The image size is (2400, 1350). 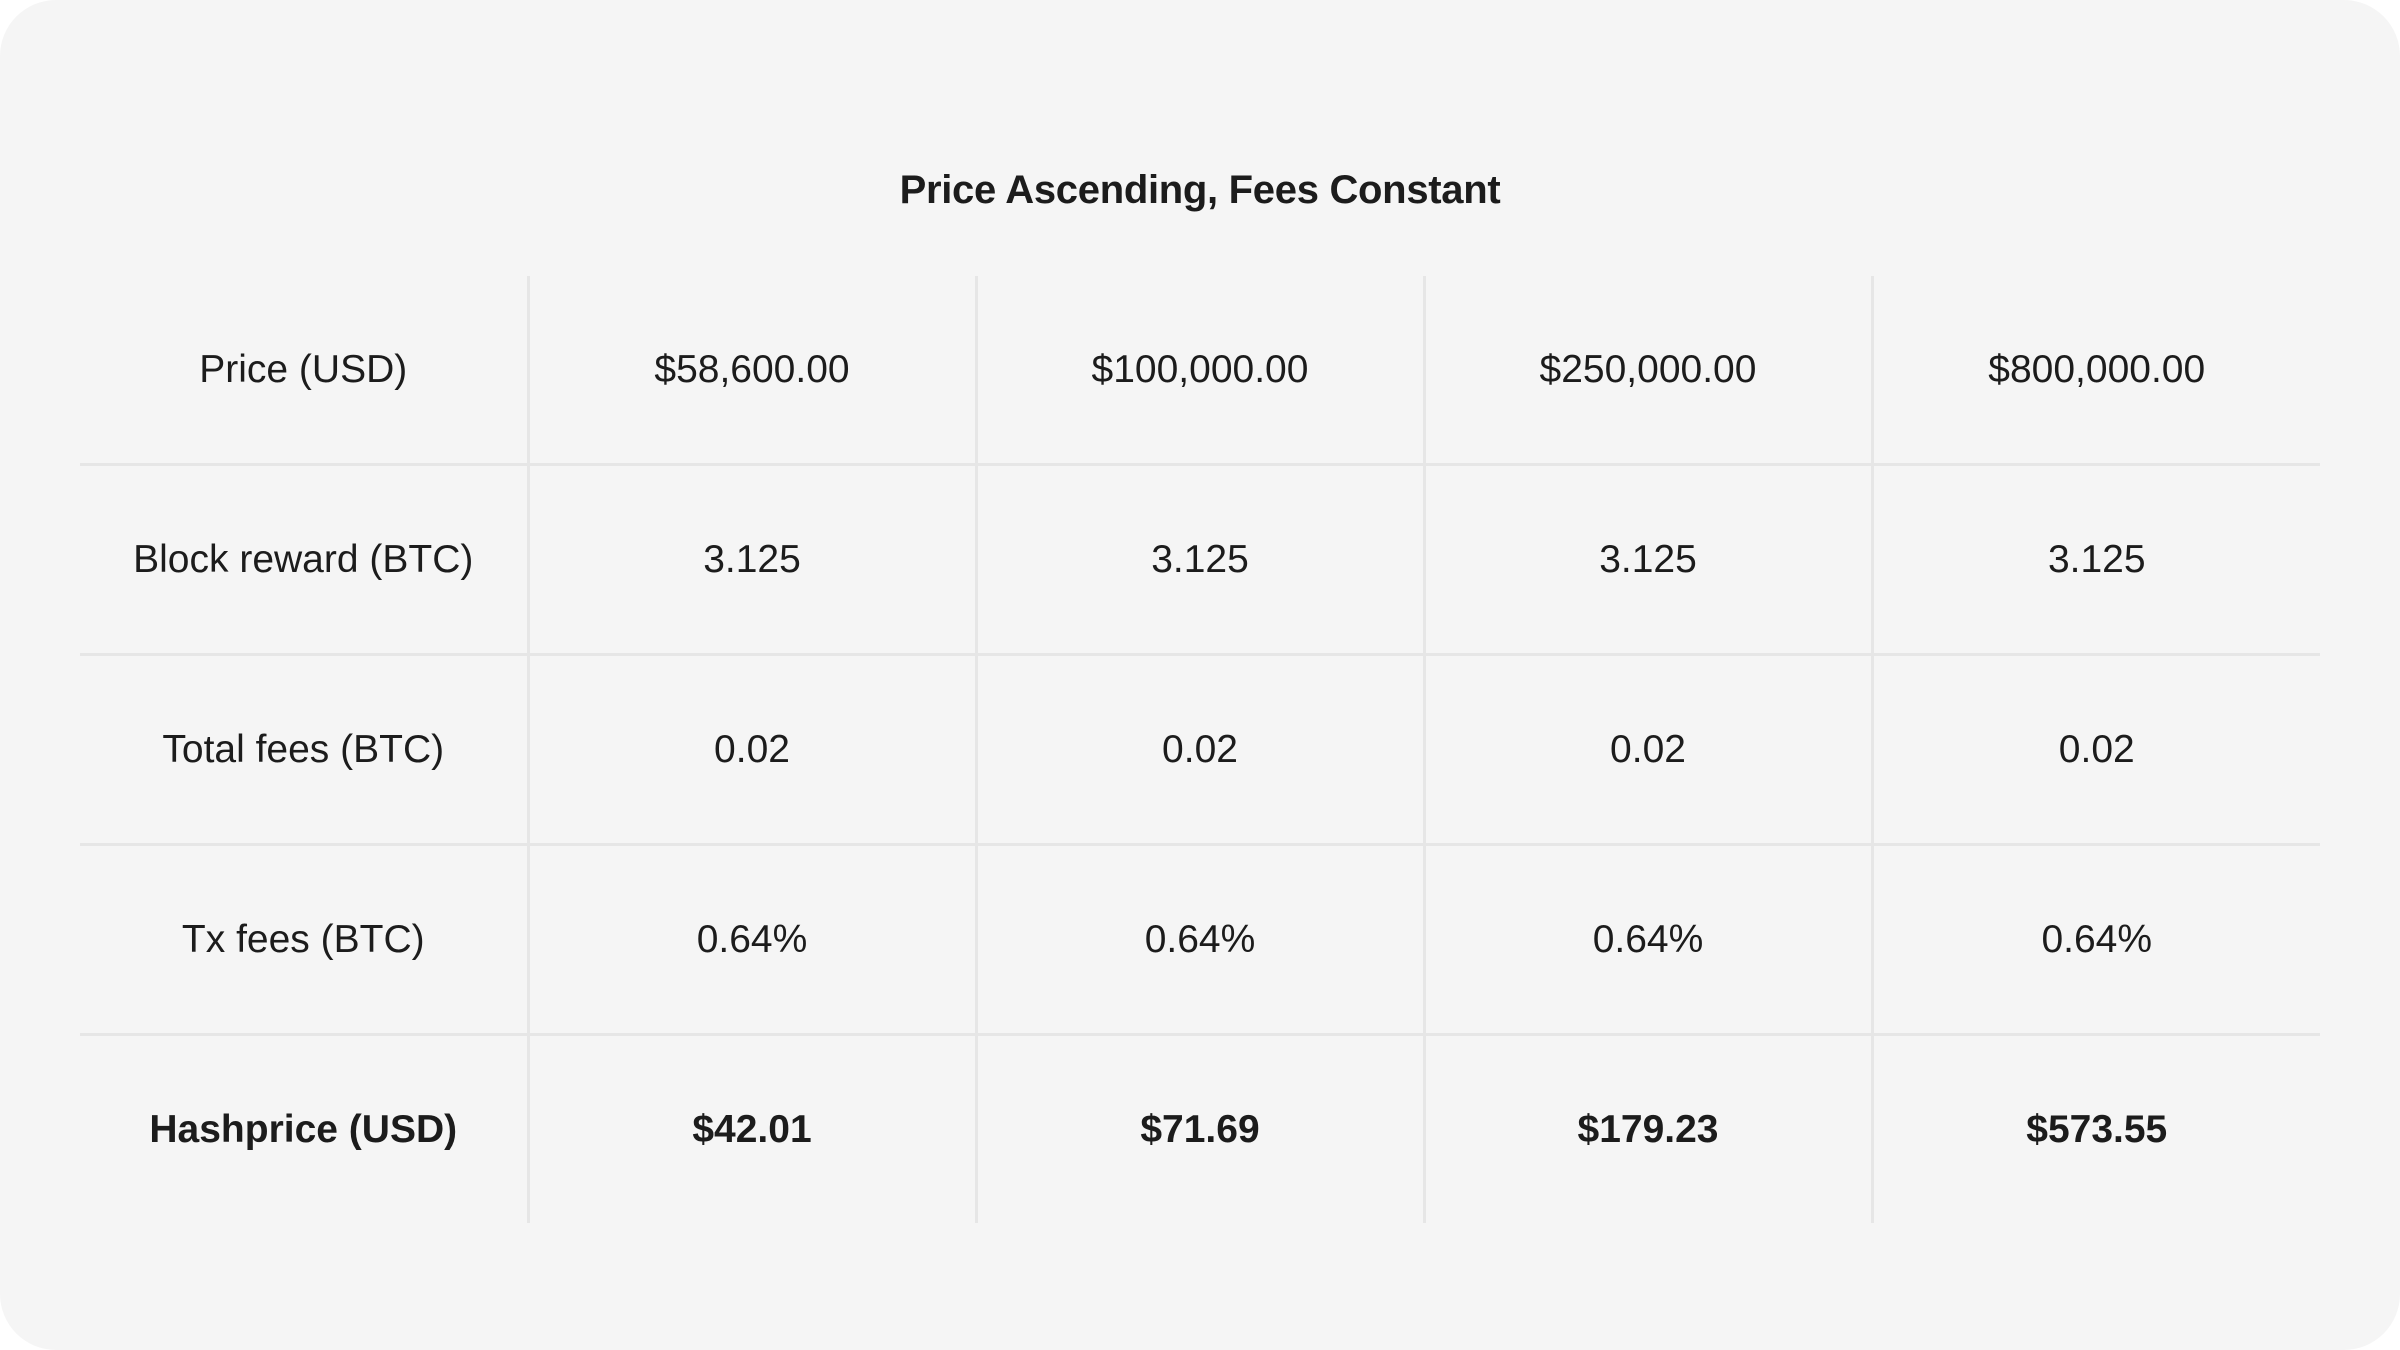 I want to click on row-label: Price (USD), so click(x=303, y=369).